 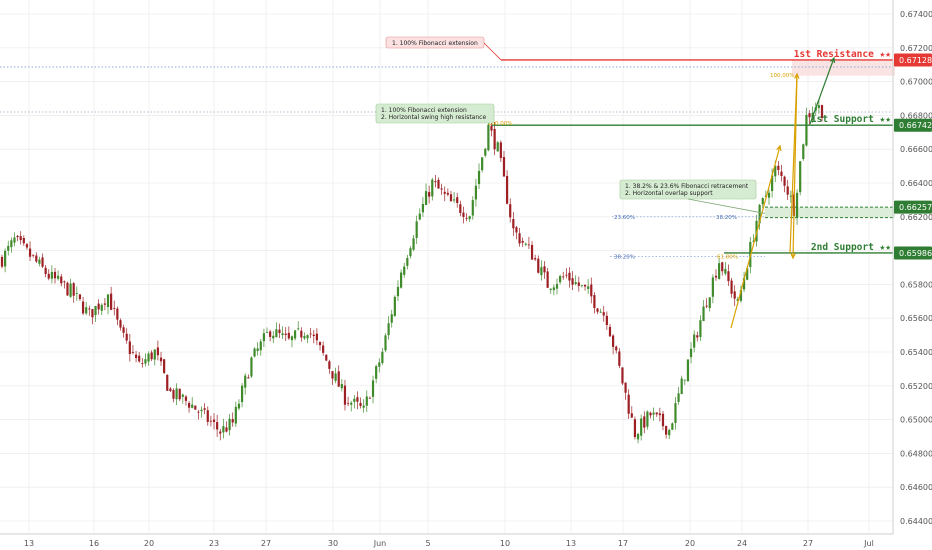 I want to click on x-tick-label: 5, so click(x=427, y=543).